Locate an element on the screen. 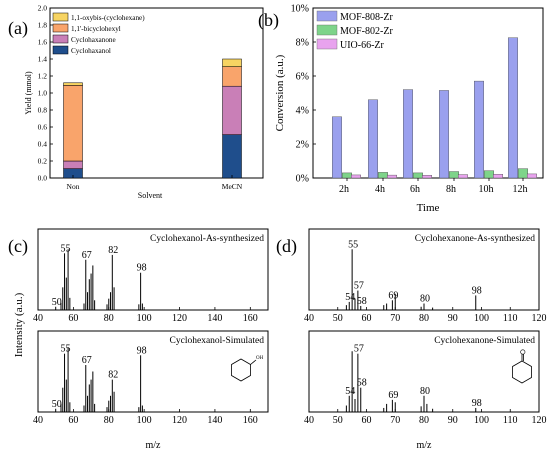  b-legend-label: MOF-808-Zr is located at coordinates (366, 17).